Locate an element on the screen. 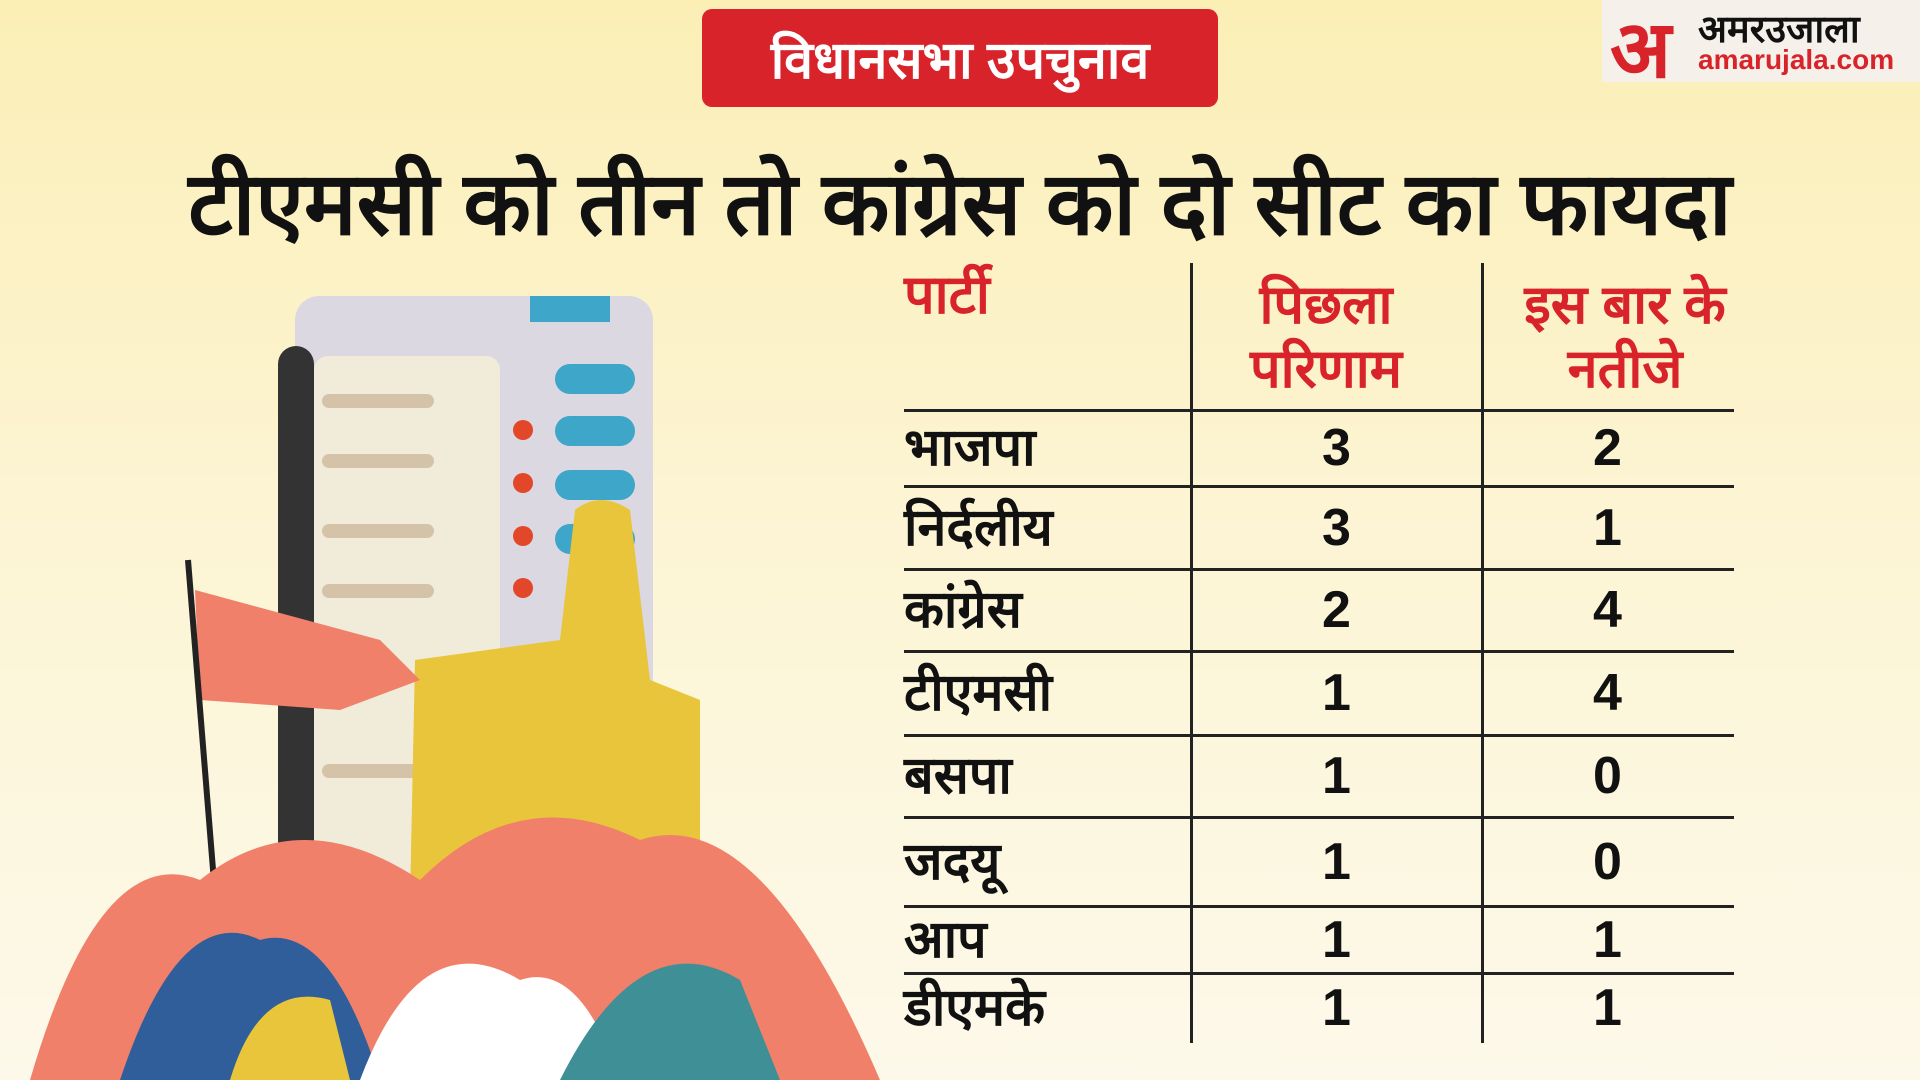  logo-mark: अ is located at coordinates (1641, 49).